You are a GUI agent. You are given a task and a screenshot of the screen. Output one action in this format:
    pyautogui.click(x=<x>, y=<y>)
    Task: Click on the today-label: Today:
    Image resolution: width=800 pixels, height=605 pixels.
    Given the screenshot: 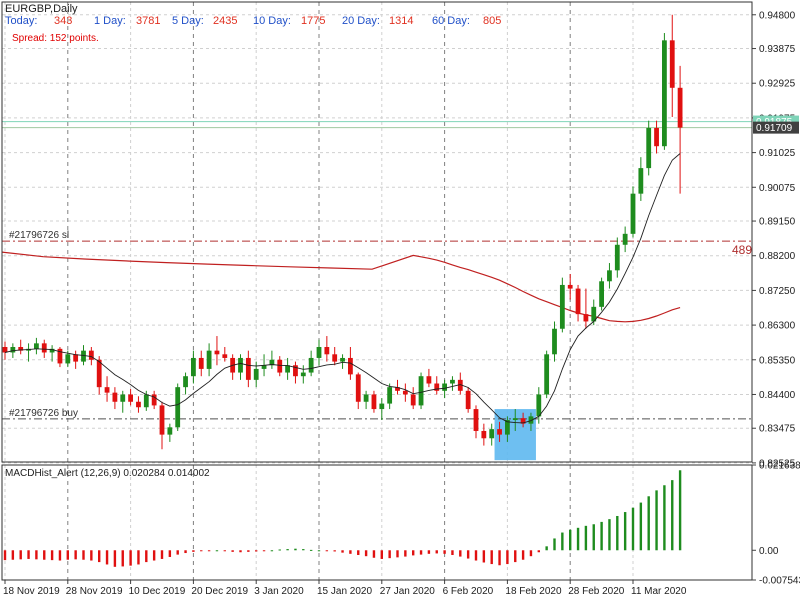 What is the action you would take?
    pyautogui.click(x=21, y=21)
    